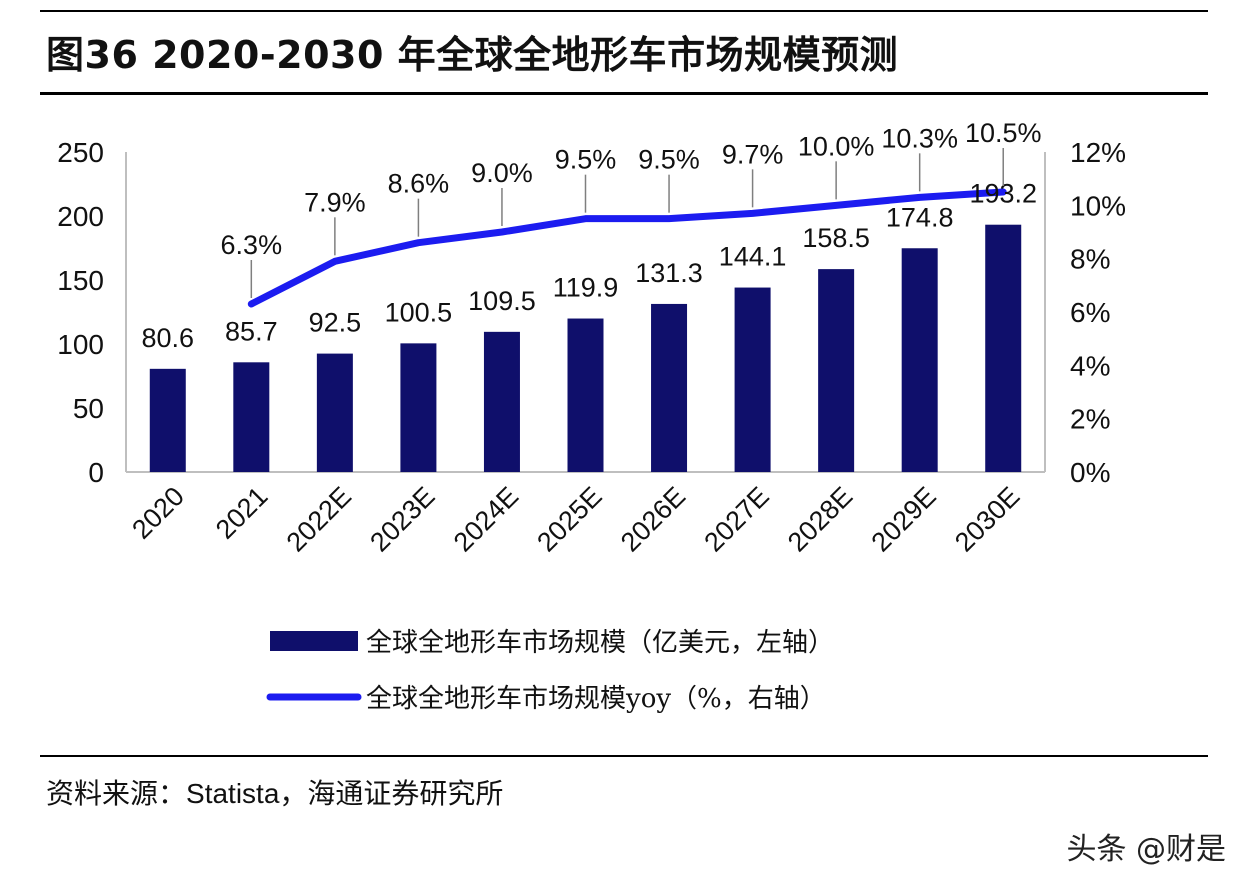  I want to click on line-series, so click(627, 248).